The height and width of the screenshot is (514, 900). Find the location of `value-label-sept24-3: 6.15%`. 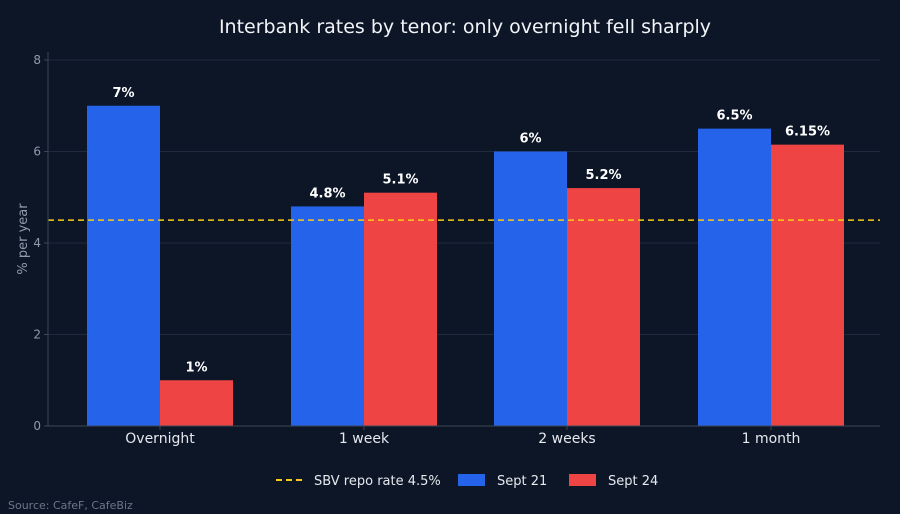

value-label-sept24-3: 6.15% is located at coordinates (807, 132).